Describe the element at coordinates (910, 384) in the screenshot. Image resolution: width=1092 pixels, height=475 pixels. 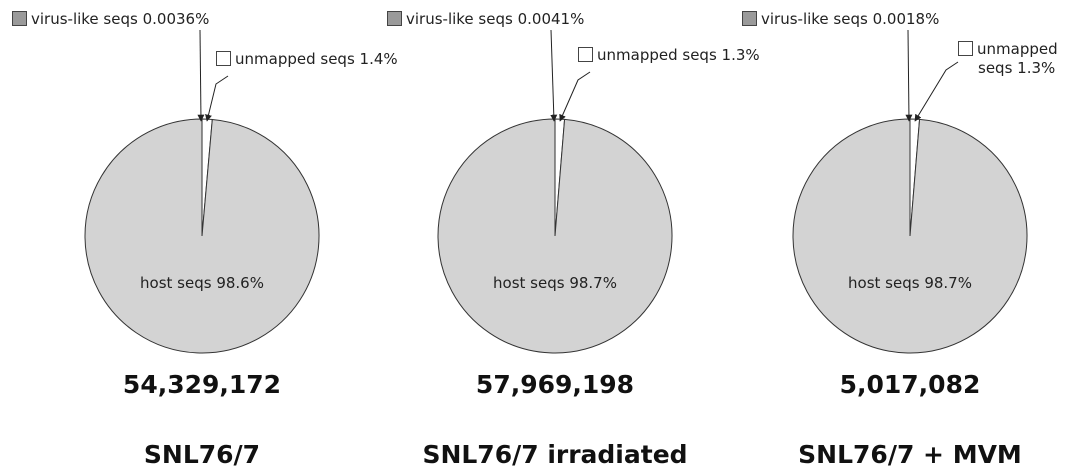
I see `total-reads: 5,017,082` at that location.